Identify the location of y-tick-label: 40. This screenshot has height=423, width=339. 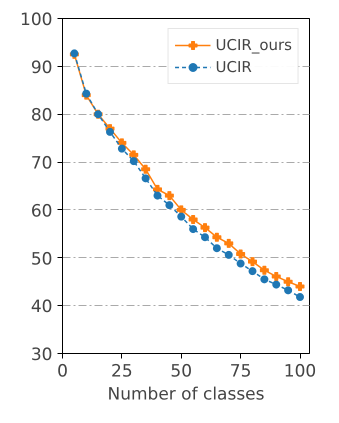
(41, 307).